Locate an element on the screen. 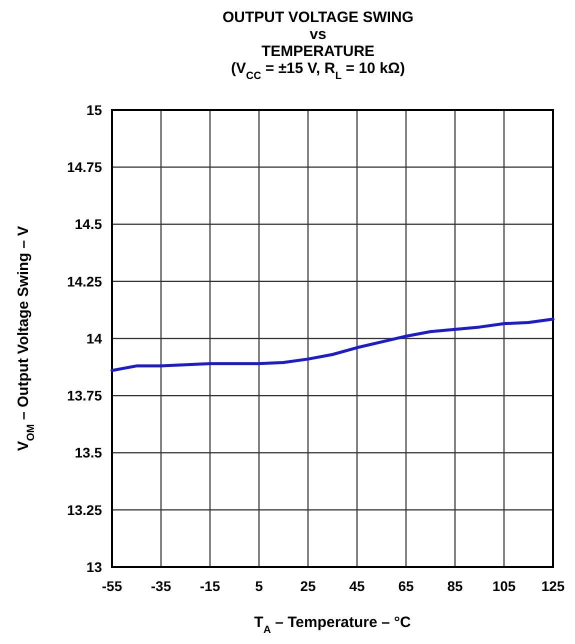 This screenshot has height=644, width=575. x-tick-label: 25 is located at coordinates (308, 586).